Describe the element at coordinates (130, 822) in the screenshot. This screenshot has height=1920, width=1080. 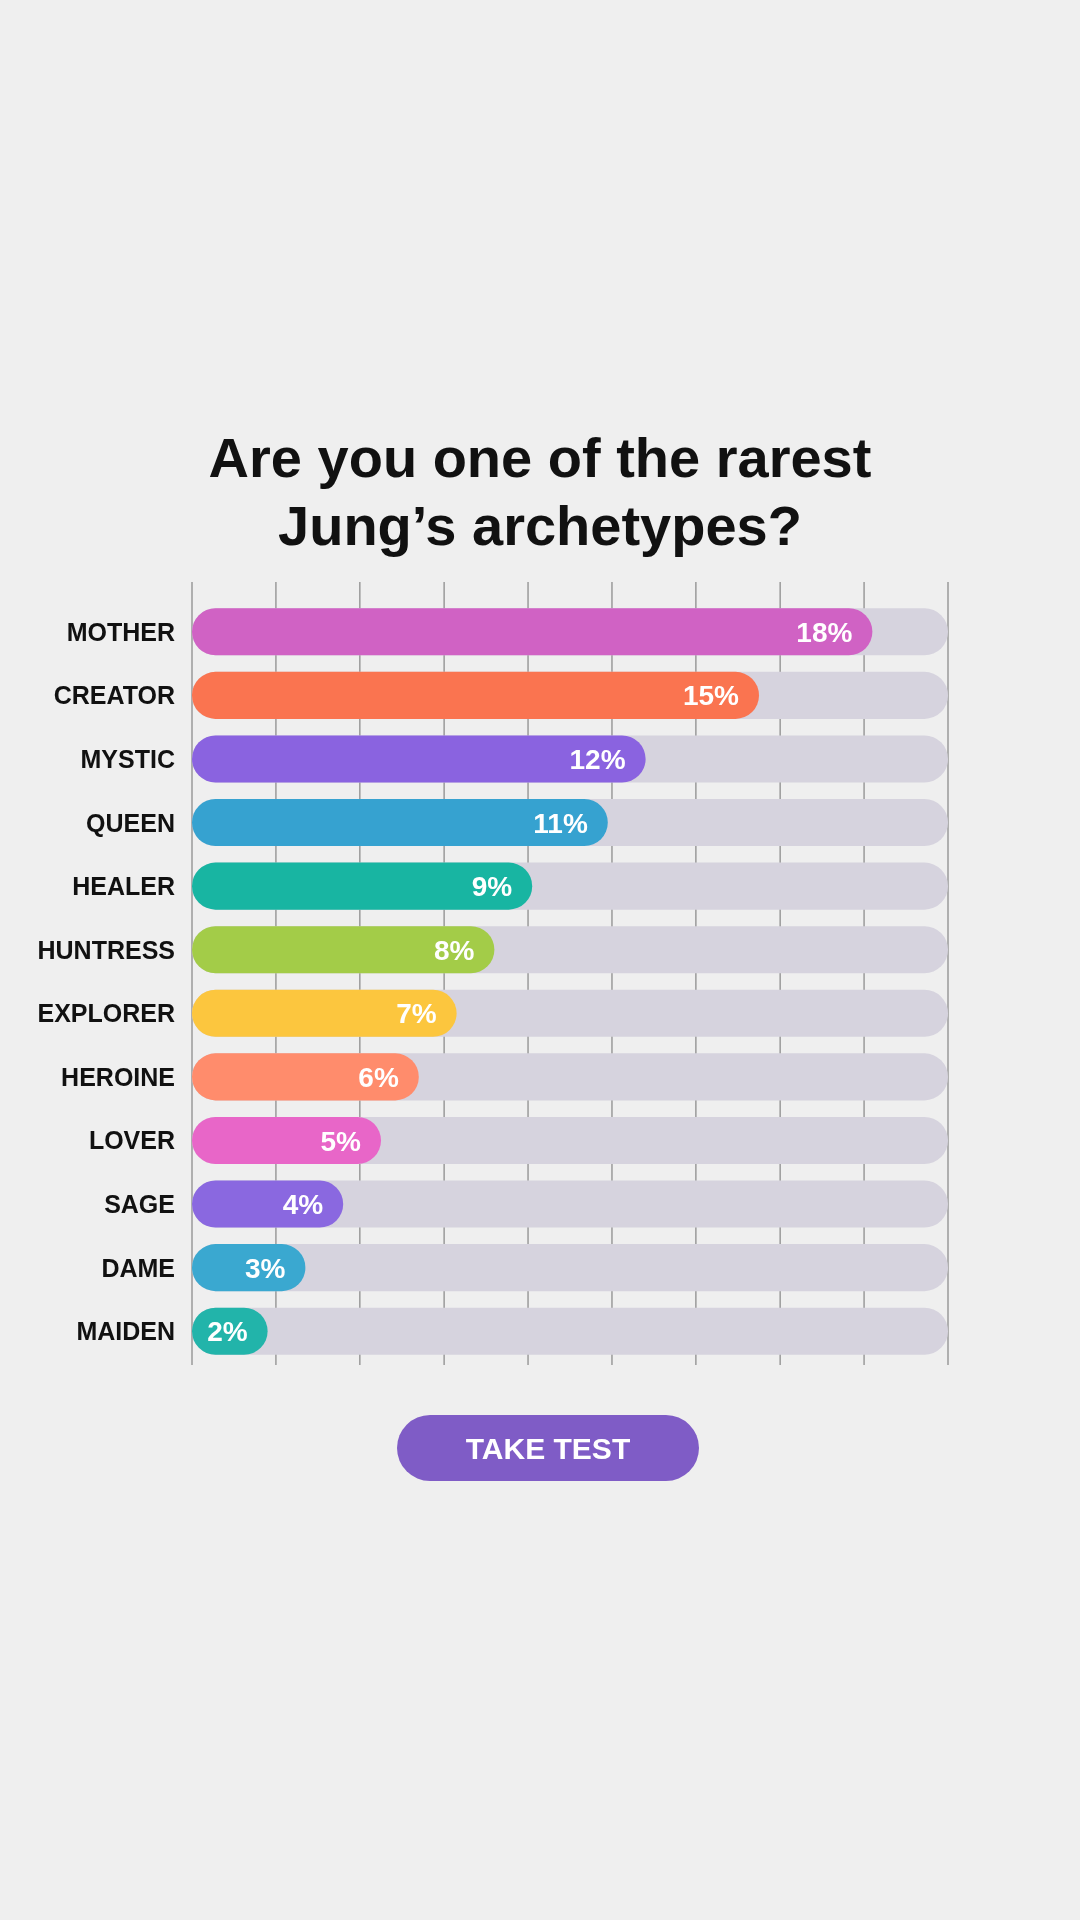
I see `y-tick-label: QUEEN` at that location.